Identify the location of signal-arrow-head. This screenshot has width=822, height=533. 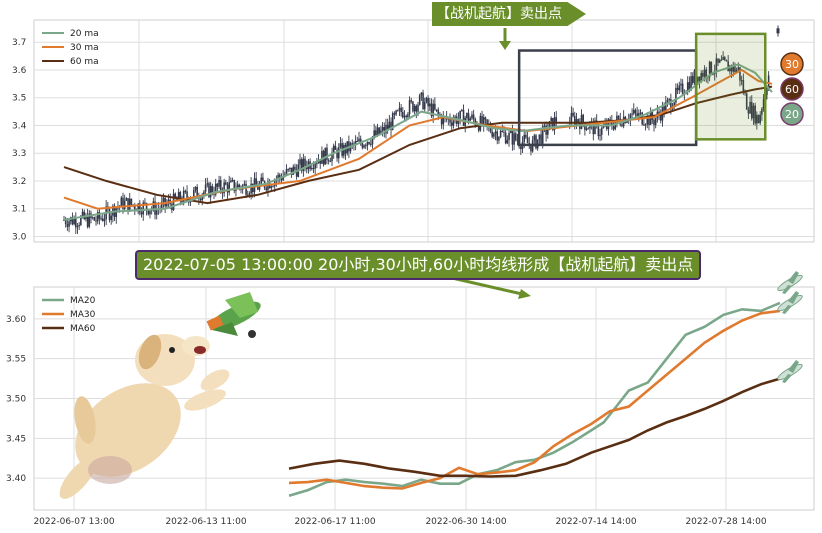
(505, 45).